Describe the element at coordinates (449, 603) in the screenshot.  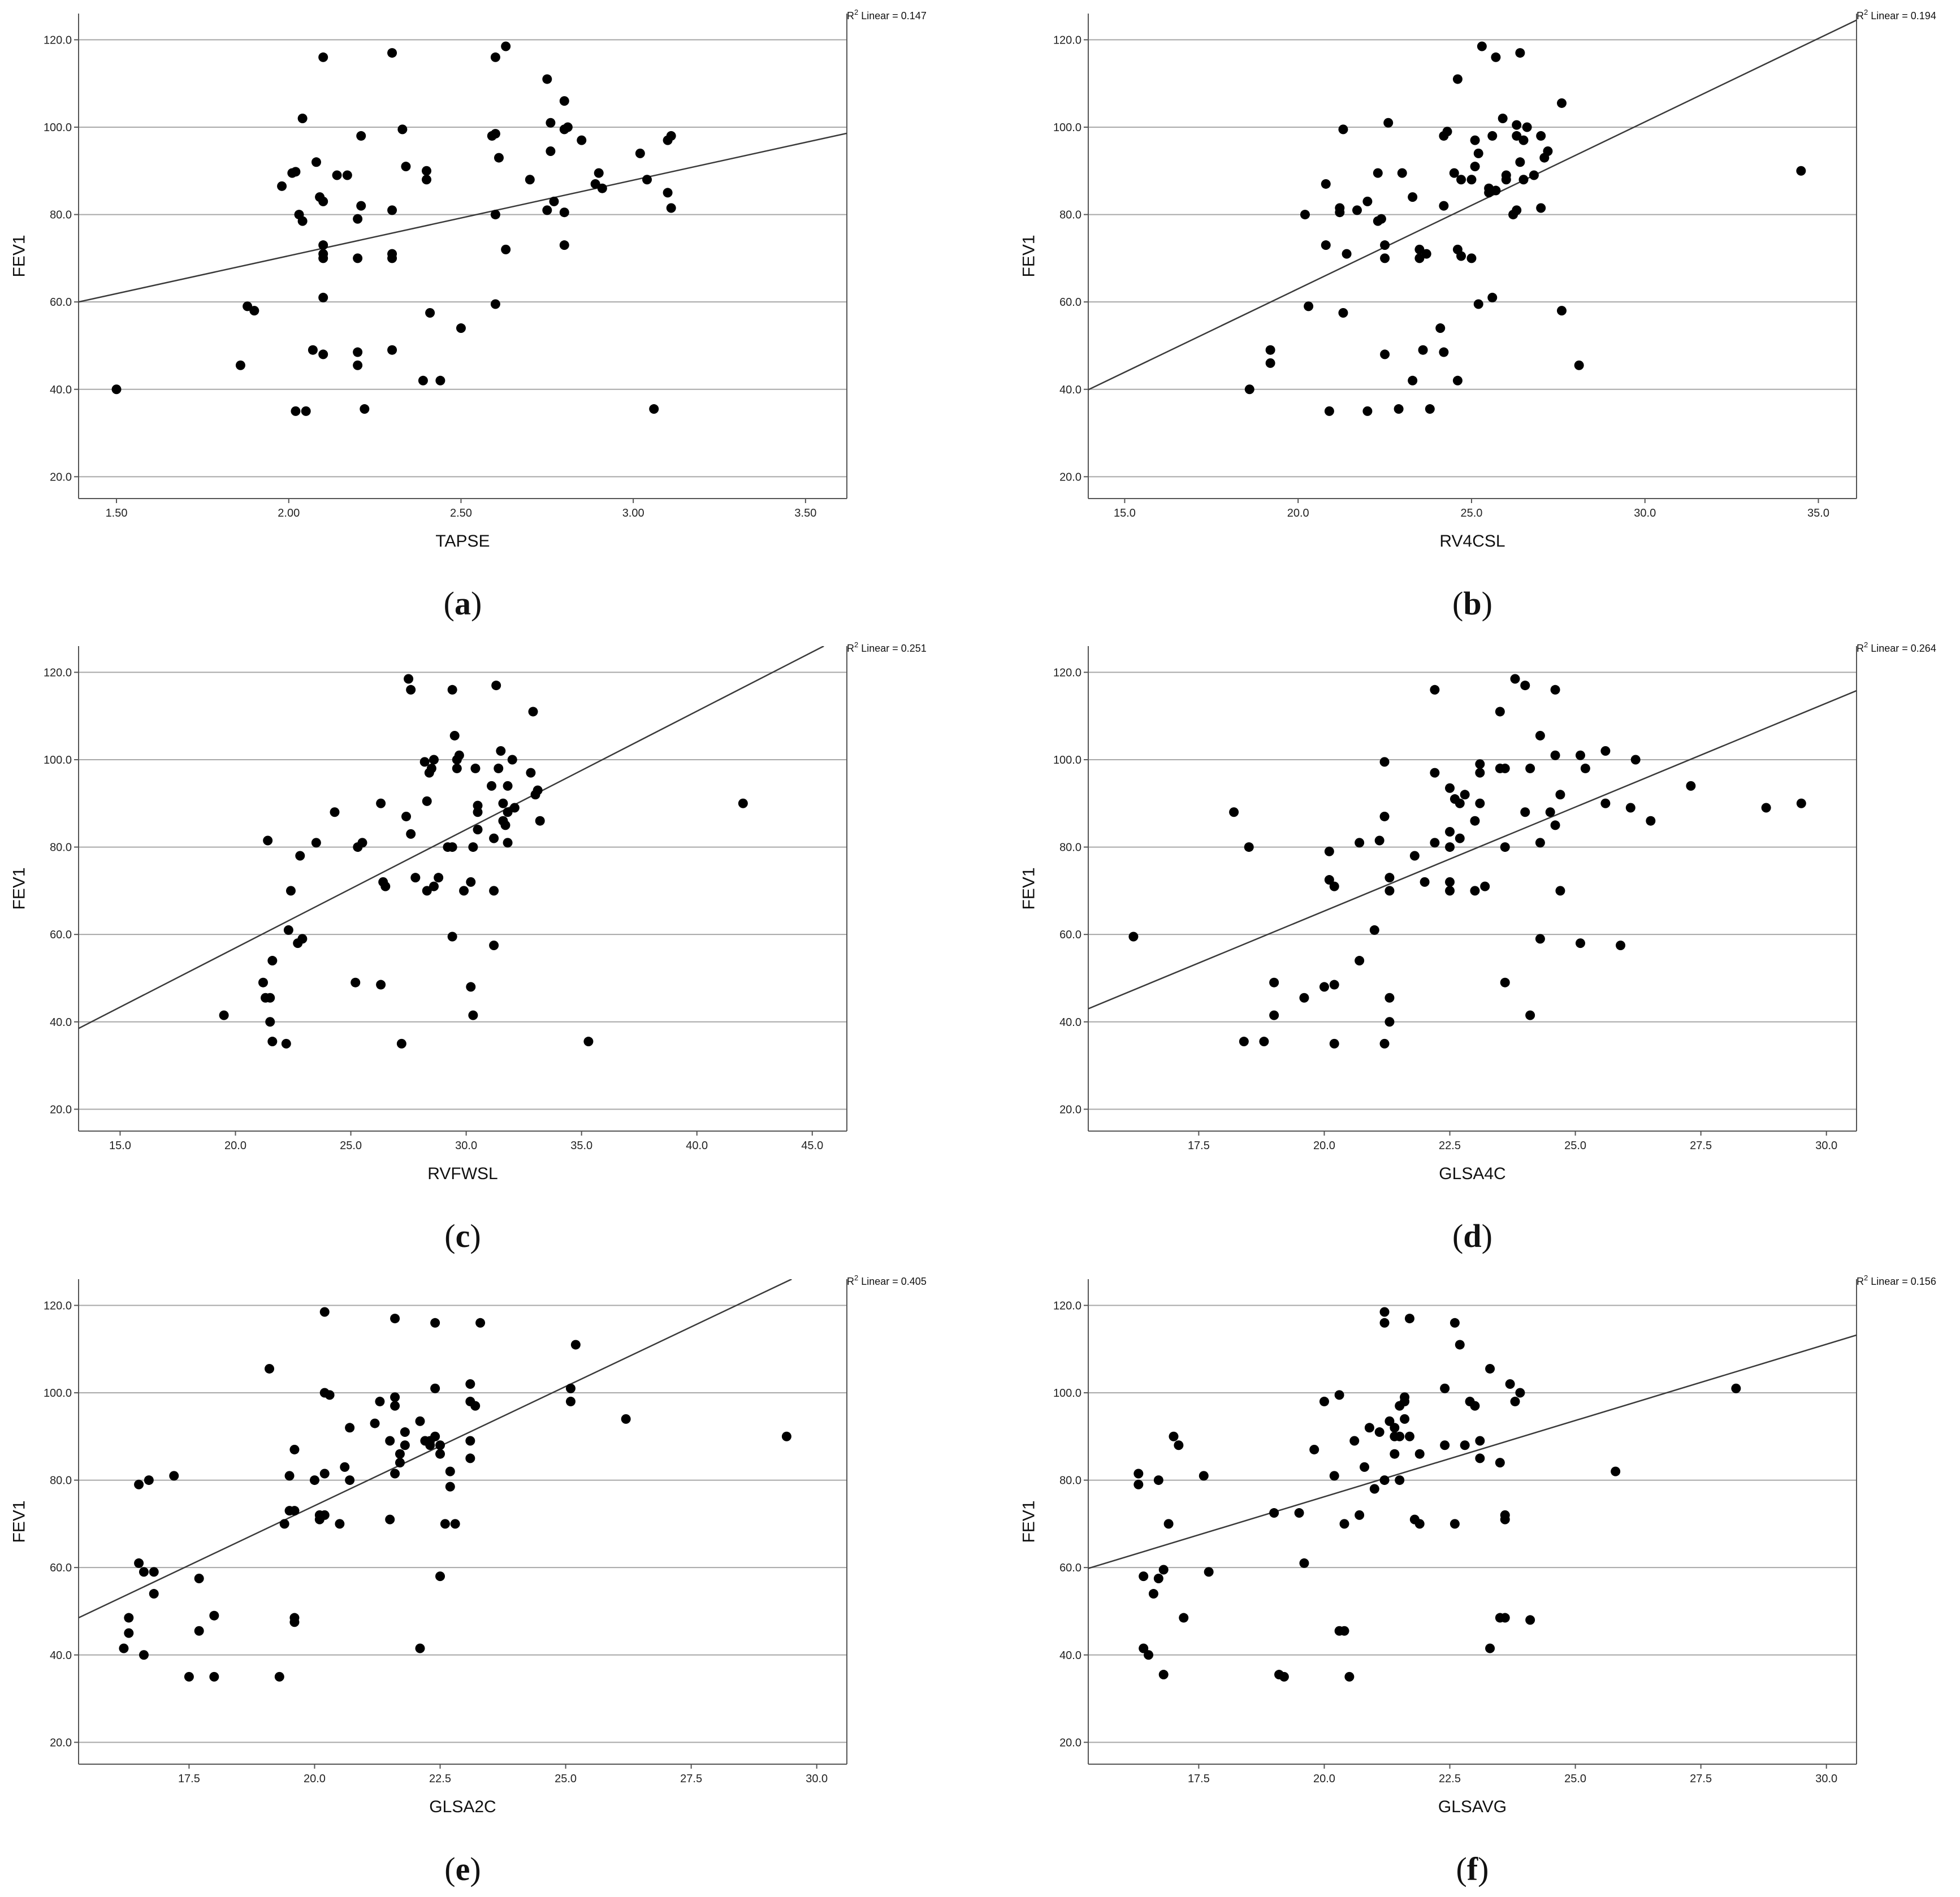
I see `panel-label-open-a: (` at that location.